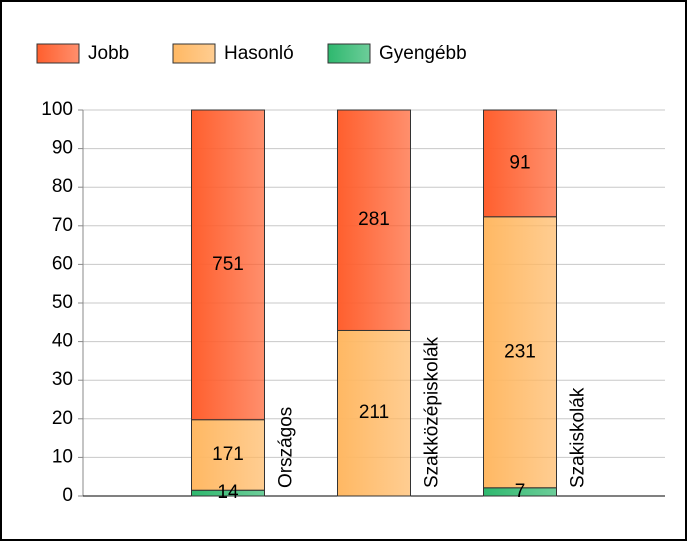 The image size is (687, 541). I want to click on y-tick-label: 10, so click(62, 456).